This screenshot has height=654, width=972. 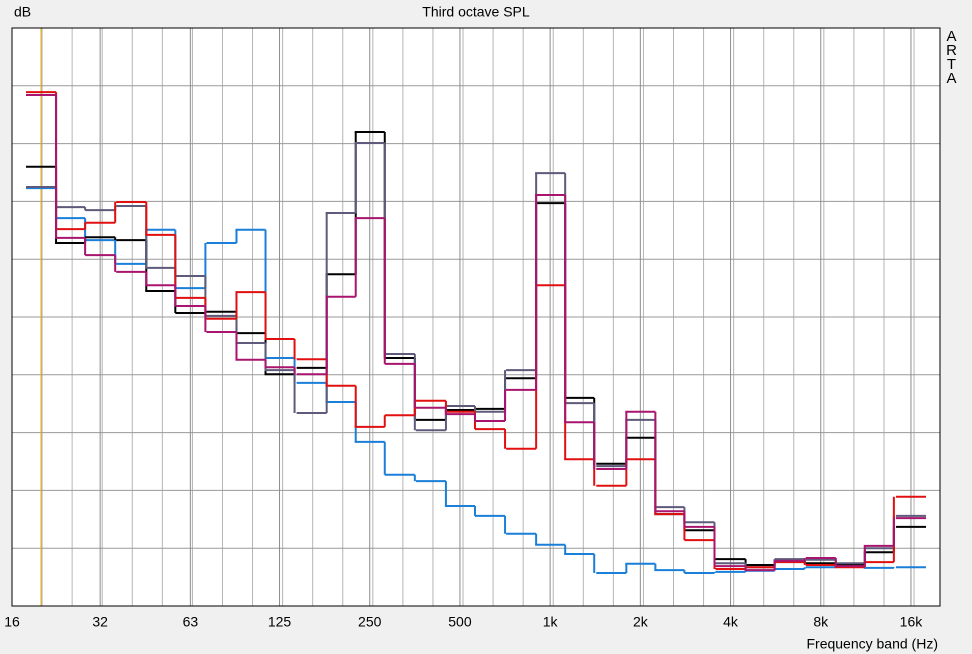 I want to click on watermark: ARTA, so click(x=951, y=56).